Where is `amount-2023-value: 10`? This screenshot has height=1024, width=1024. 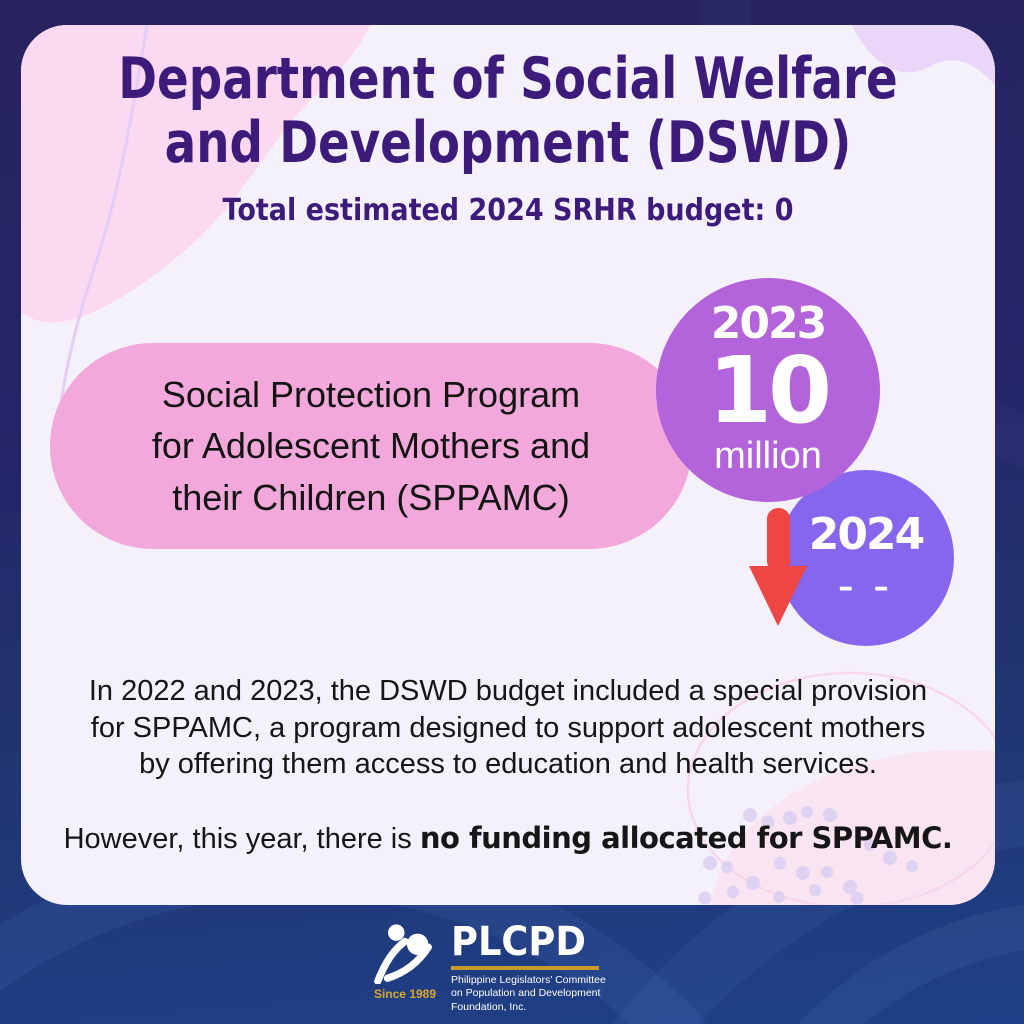 amount-2023-value: 10 is located at coordinates (769, 391).